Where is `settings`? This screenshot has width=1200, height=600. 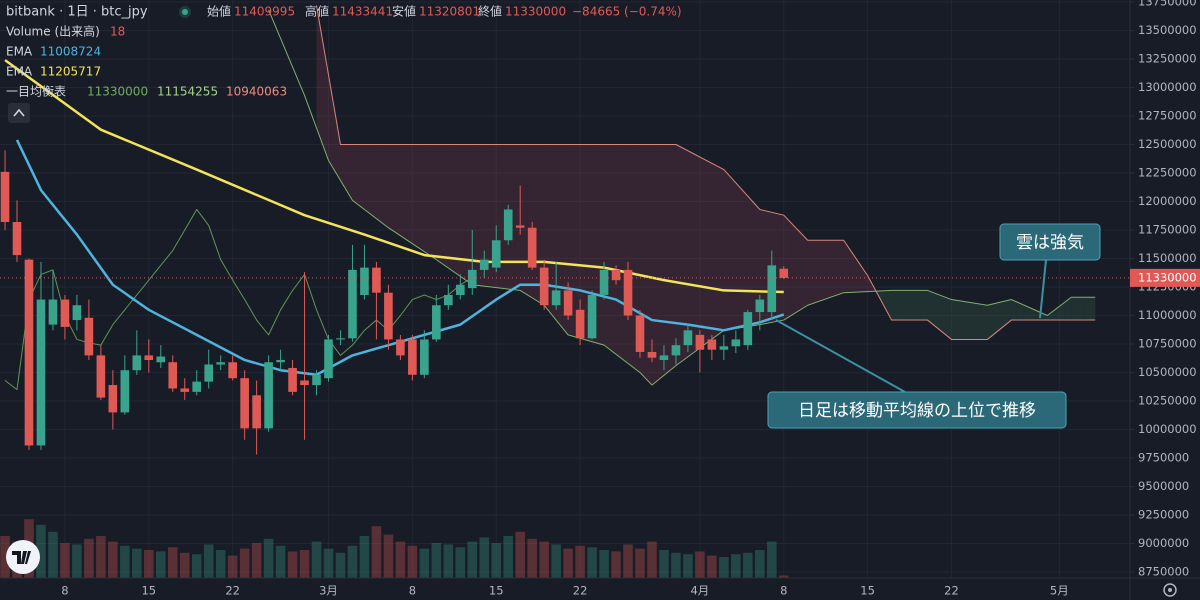
settings is located at coordinates (1170, 590).